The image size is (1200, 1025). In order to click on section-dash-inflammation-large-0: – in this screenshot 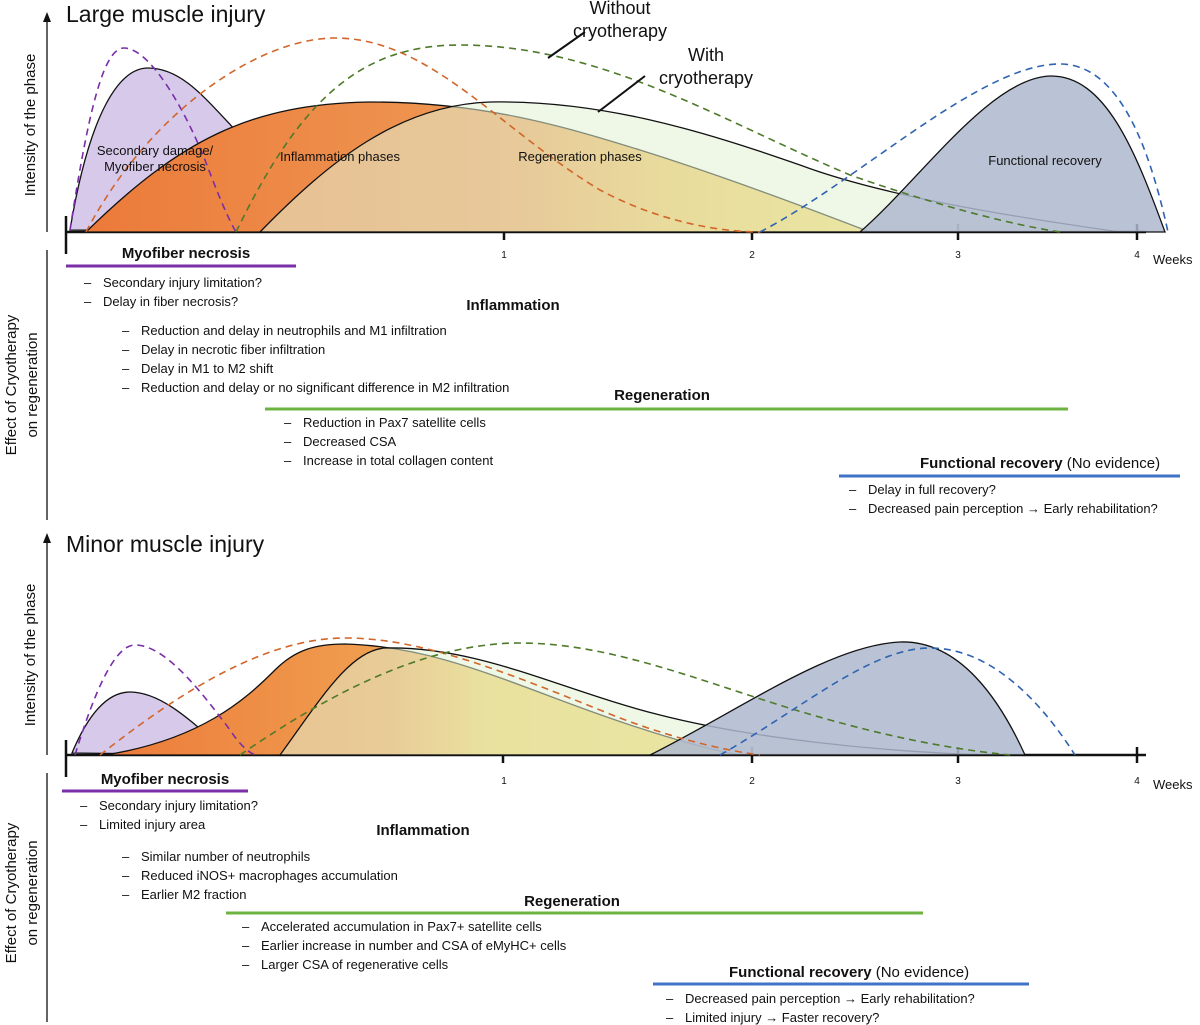, I will do `click(126, 330)`.